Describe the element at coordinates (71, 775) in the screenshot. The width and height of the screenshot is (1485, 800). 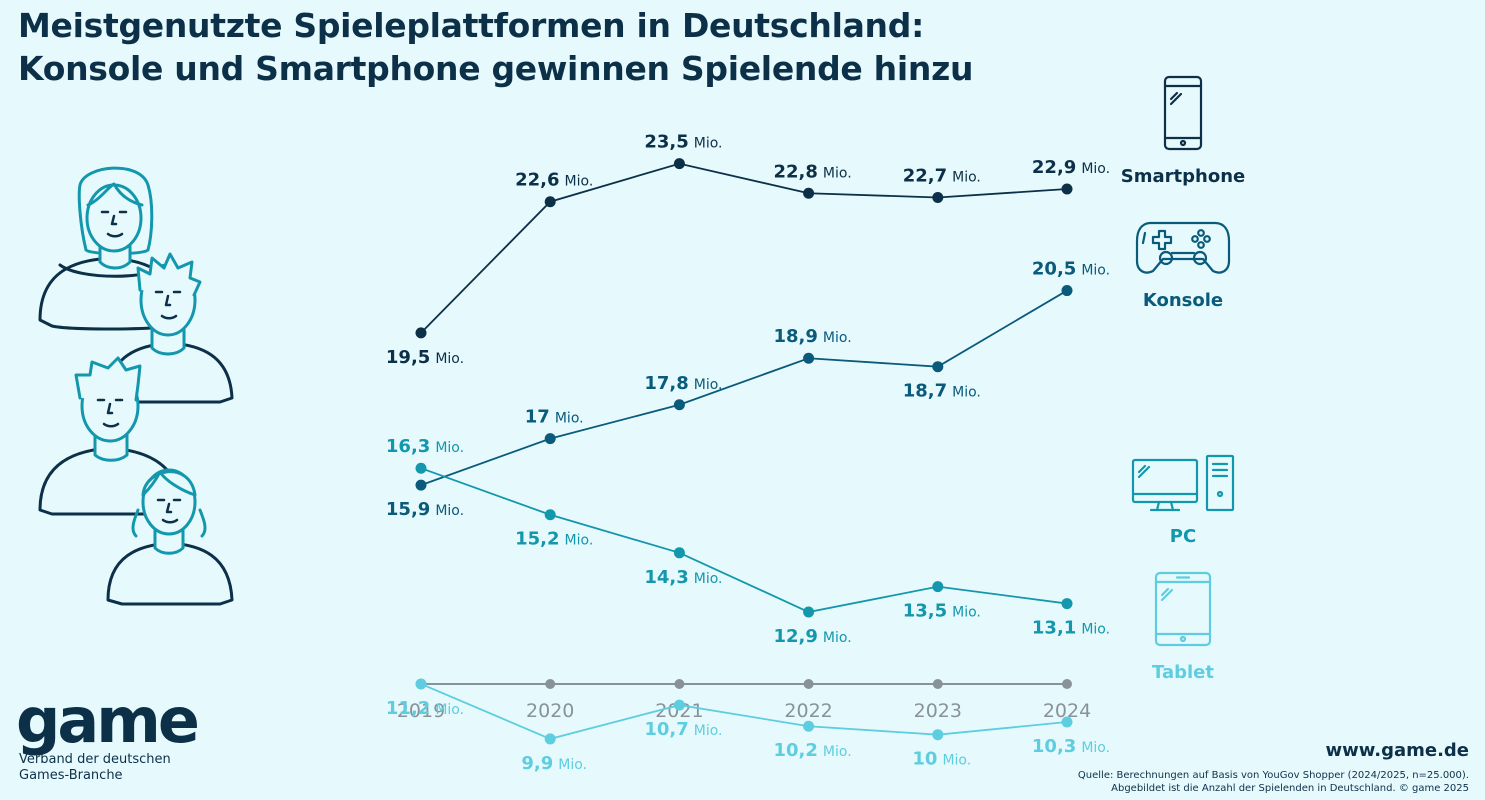
I see `logo-subtitle-line-2: Games-Branche` at that location.